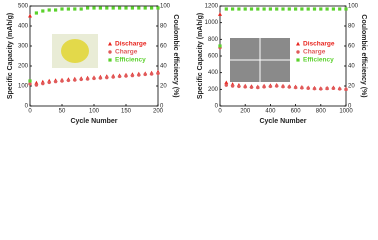  I want to click on y-tick-label: 1000, so click(212, 23).